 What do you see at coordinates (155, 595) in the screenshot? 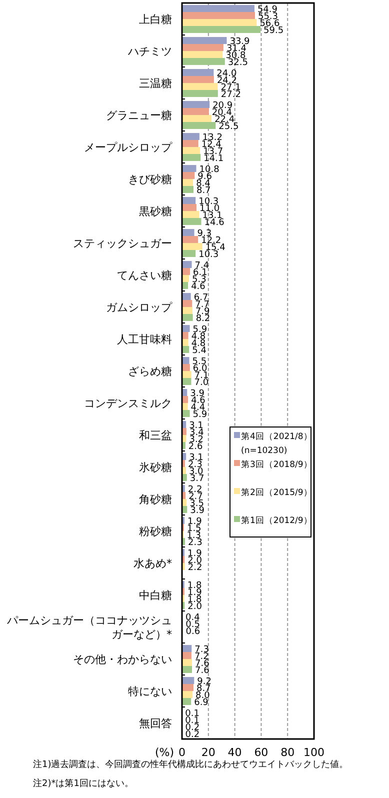
I see `y-tick-label: 中白糖` at bounding box center [155, 595].